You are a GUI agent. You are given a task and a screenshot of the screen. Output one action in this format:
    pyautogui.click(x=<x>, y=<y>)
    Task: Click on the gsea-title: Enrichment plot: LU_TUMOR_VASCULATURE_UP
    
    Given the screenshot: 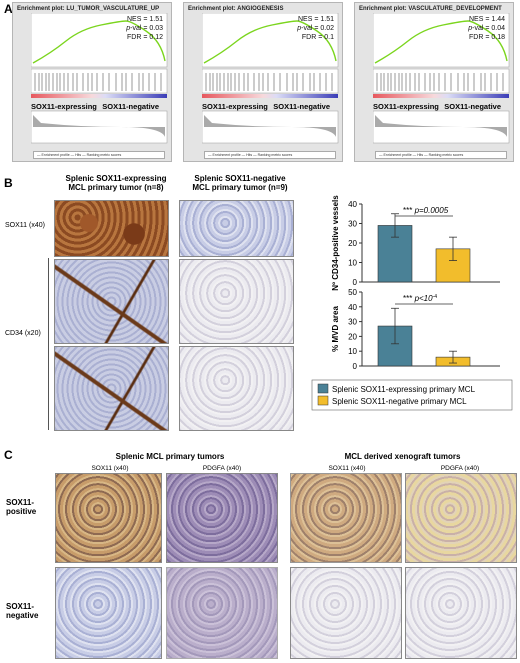 What is the action you would take?
    pyautogui.click(x=88, y=9)
    